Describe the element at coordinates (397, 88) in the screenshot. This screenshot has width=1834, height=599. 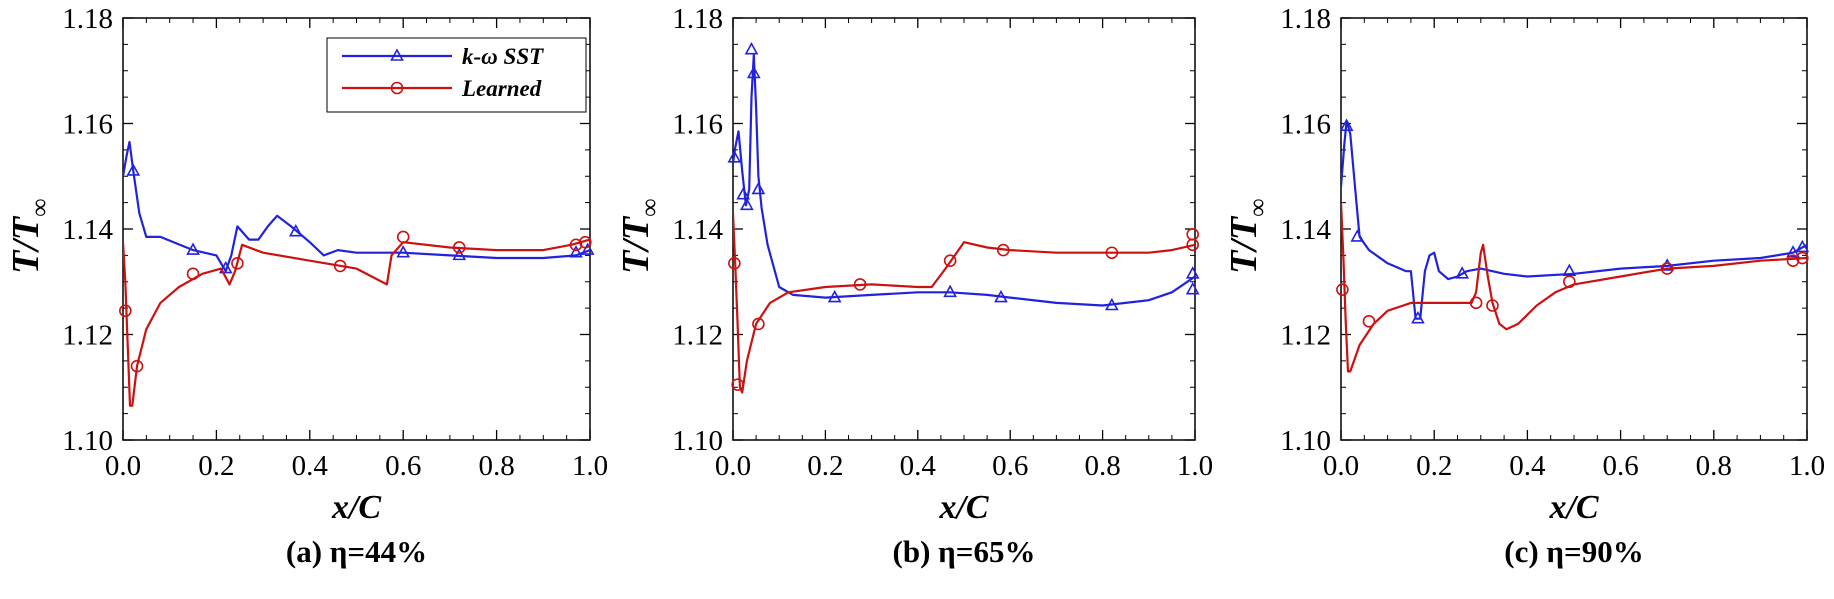
I see `legend-circle-marker` at that location.